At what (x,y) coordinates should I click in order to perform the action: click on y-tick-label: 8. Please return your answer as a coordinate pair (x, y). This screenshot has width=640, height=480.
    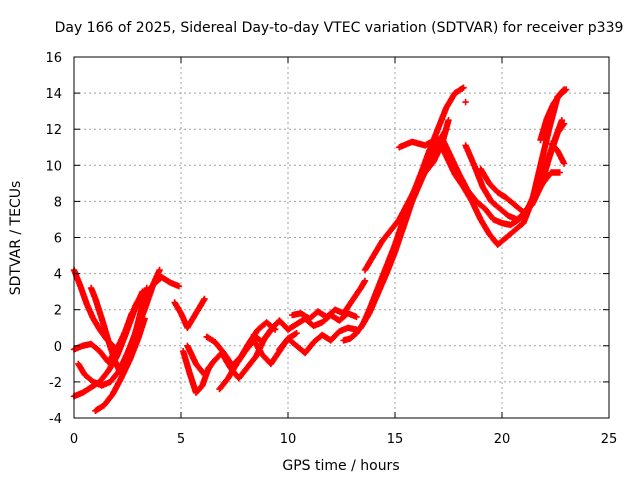
    Looking at the image, I should click on (58, 202).